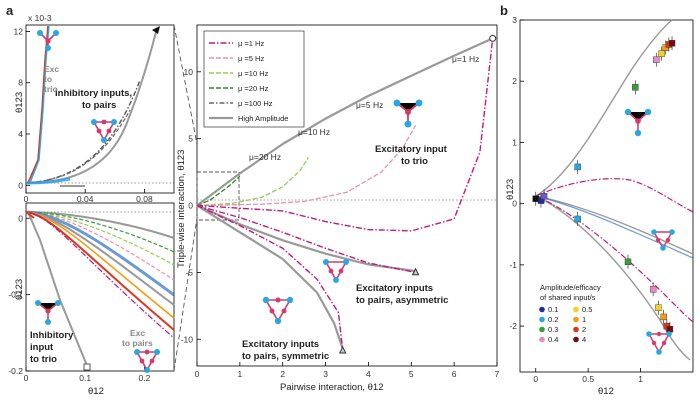  What do you see at coordinates (30, 215) in the screenshot?
I see `inset-bottom-red-start` at bounding box center [30, 215].